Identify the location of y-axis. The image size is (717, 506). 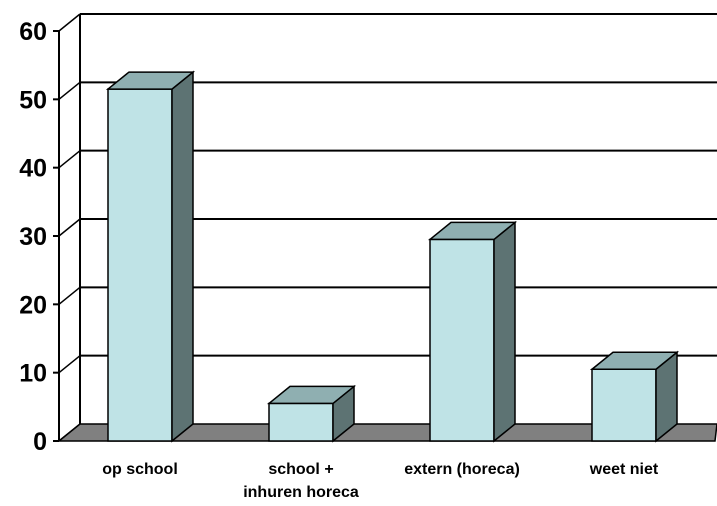
(56, 236).